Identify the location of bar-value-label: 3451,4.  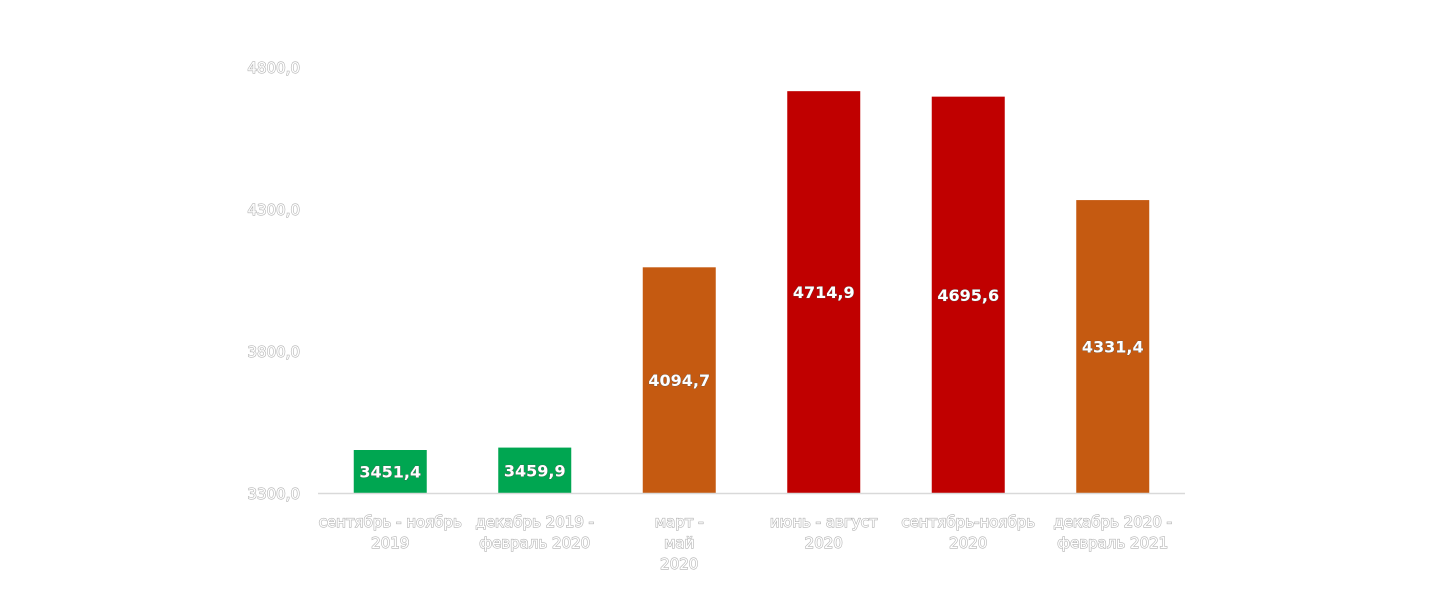
(390, 472).